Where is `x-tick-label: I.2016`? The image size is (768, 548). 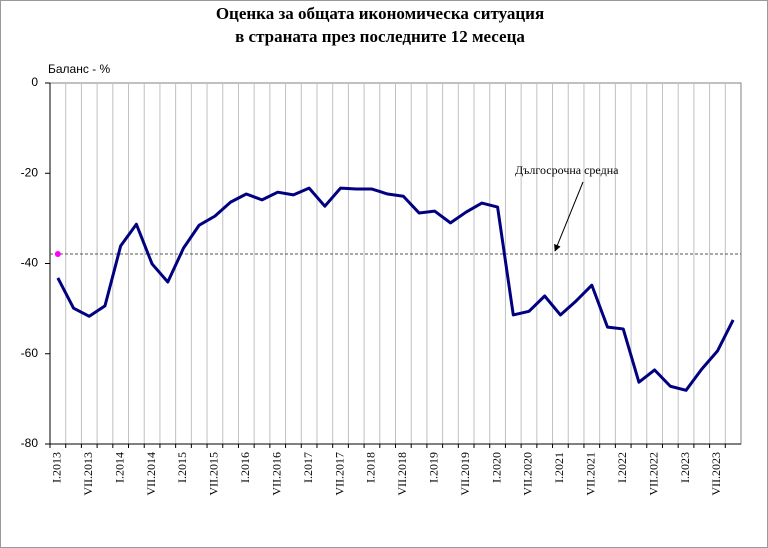 x-tick-label: I.2016 is located at coordinates (245, 467).